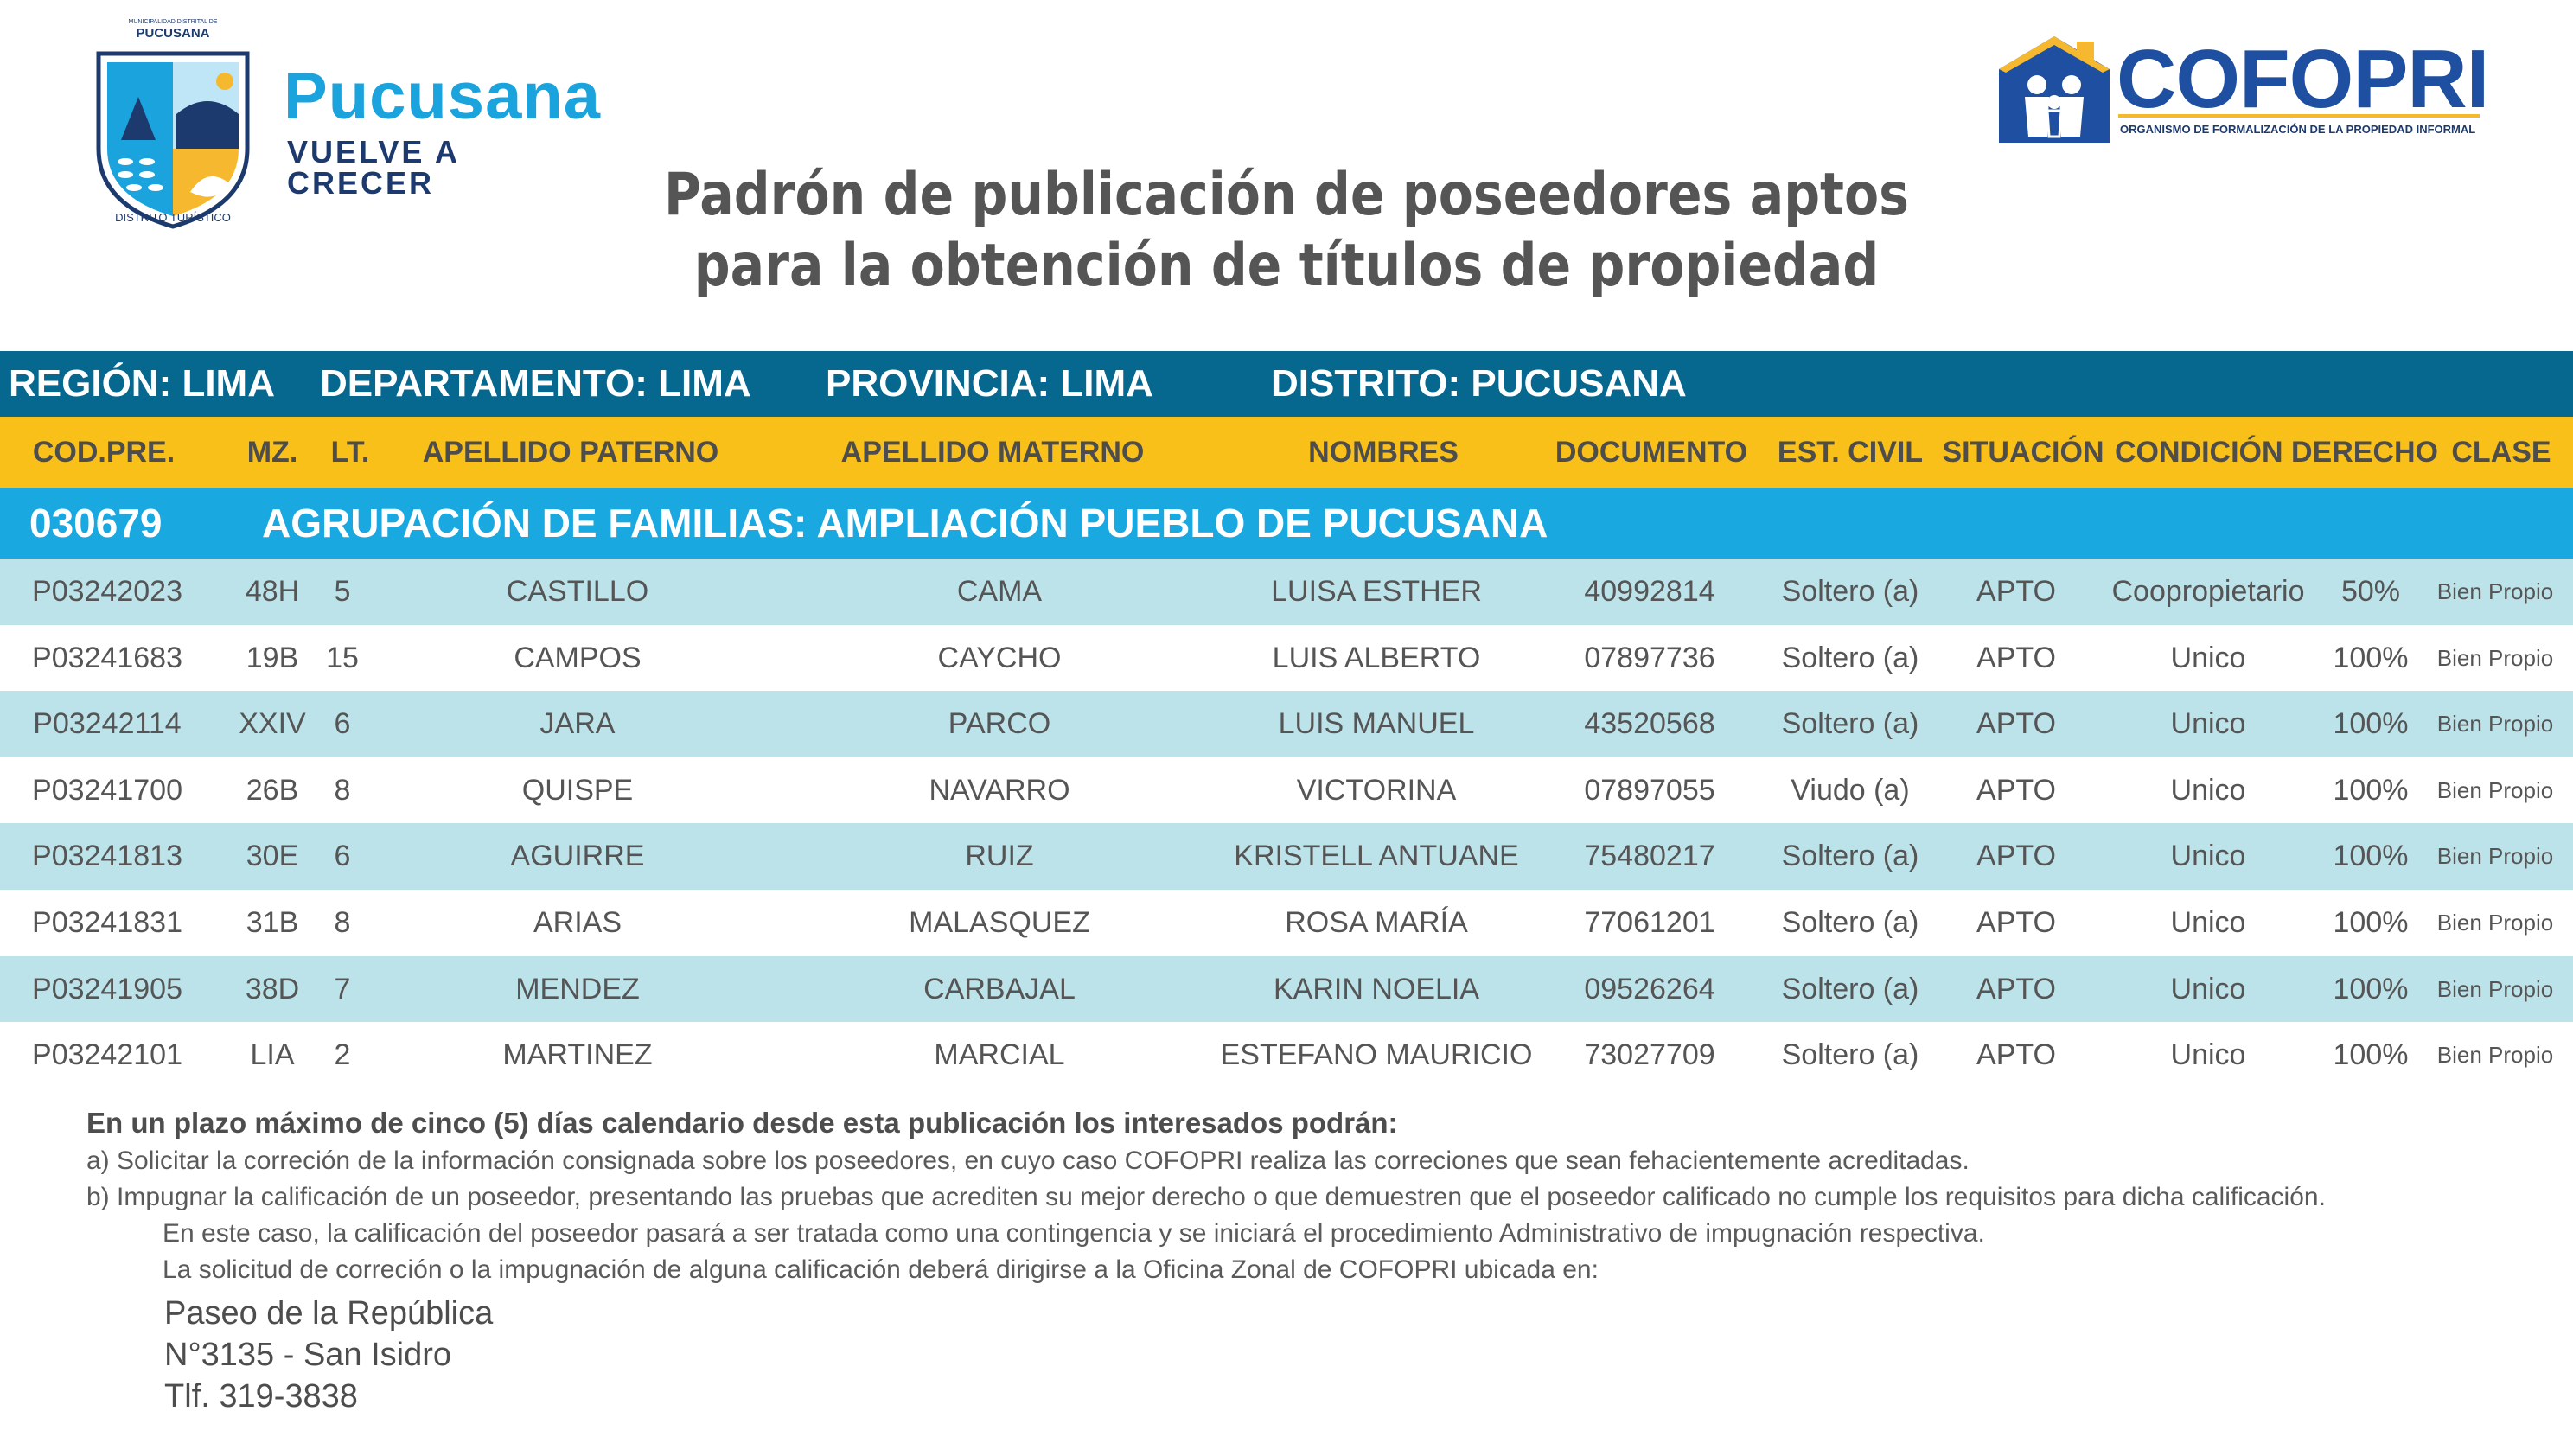 This screenshot has height=1456, width=2573. I want to click on cell-apellido-materno: MALASQUEZ, so click(1000, 922).